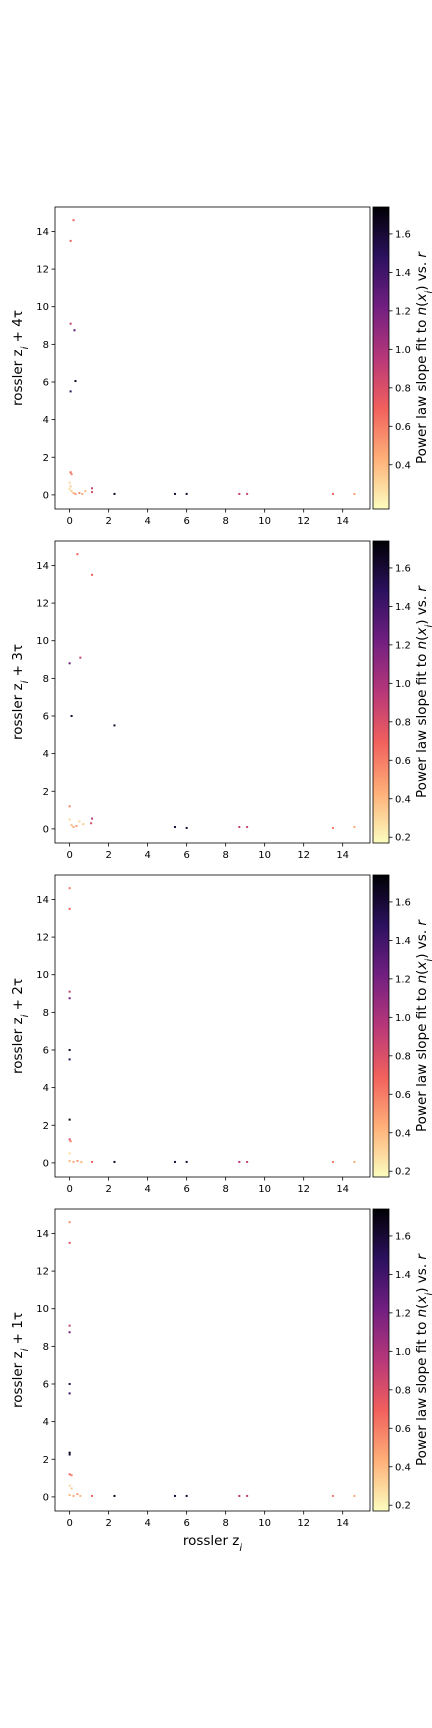 The image size is (432, 1728). Describe the element at coordinates (213, 1543) in the screenshot. I see `x-axis-label: rossler zi` at that location.